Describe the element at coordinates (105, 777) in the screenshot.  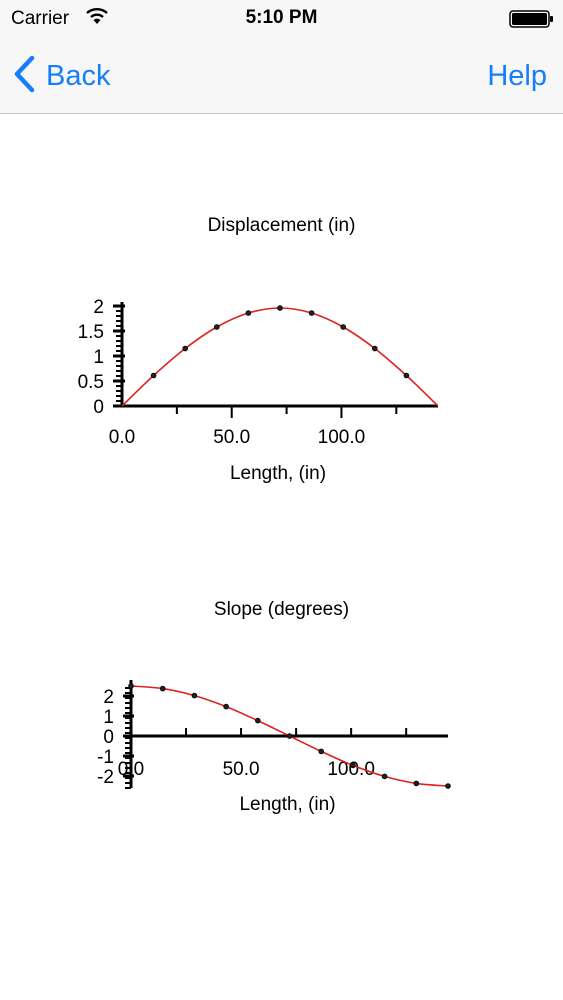
I see `y-tick-label: -2` at that location.